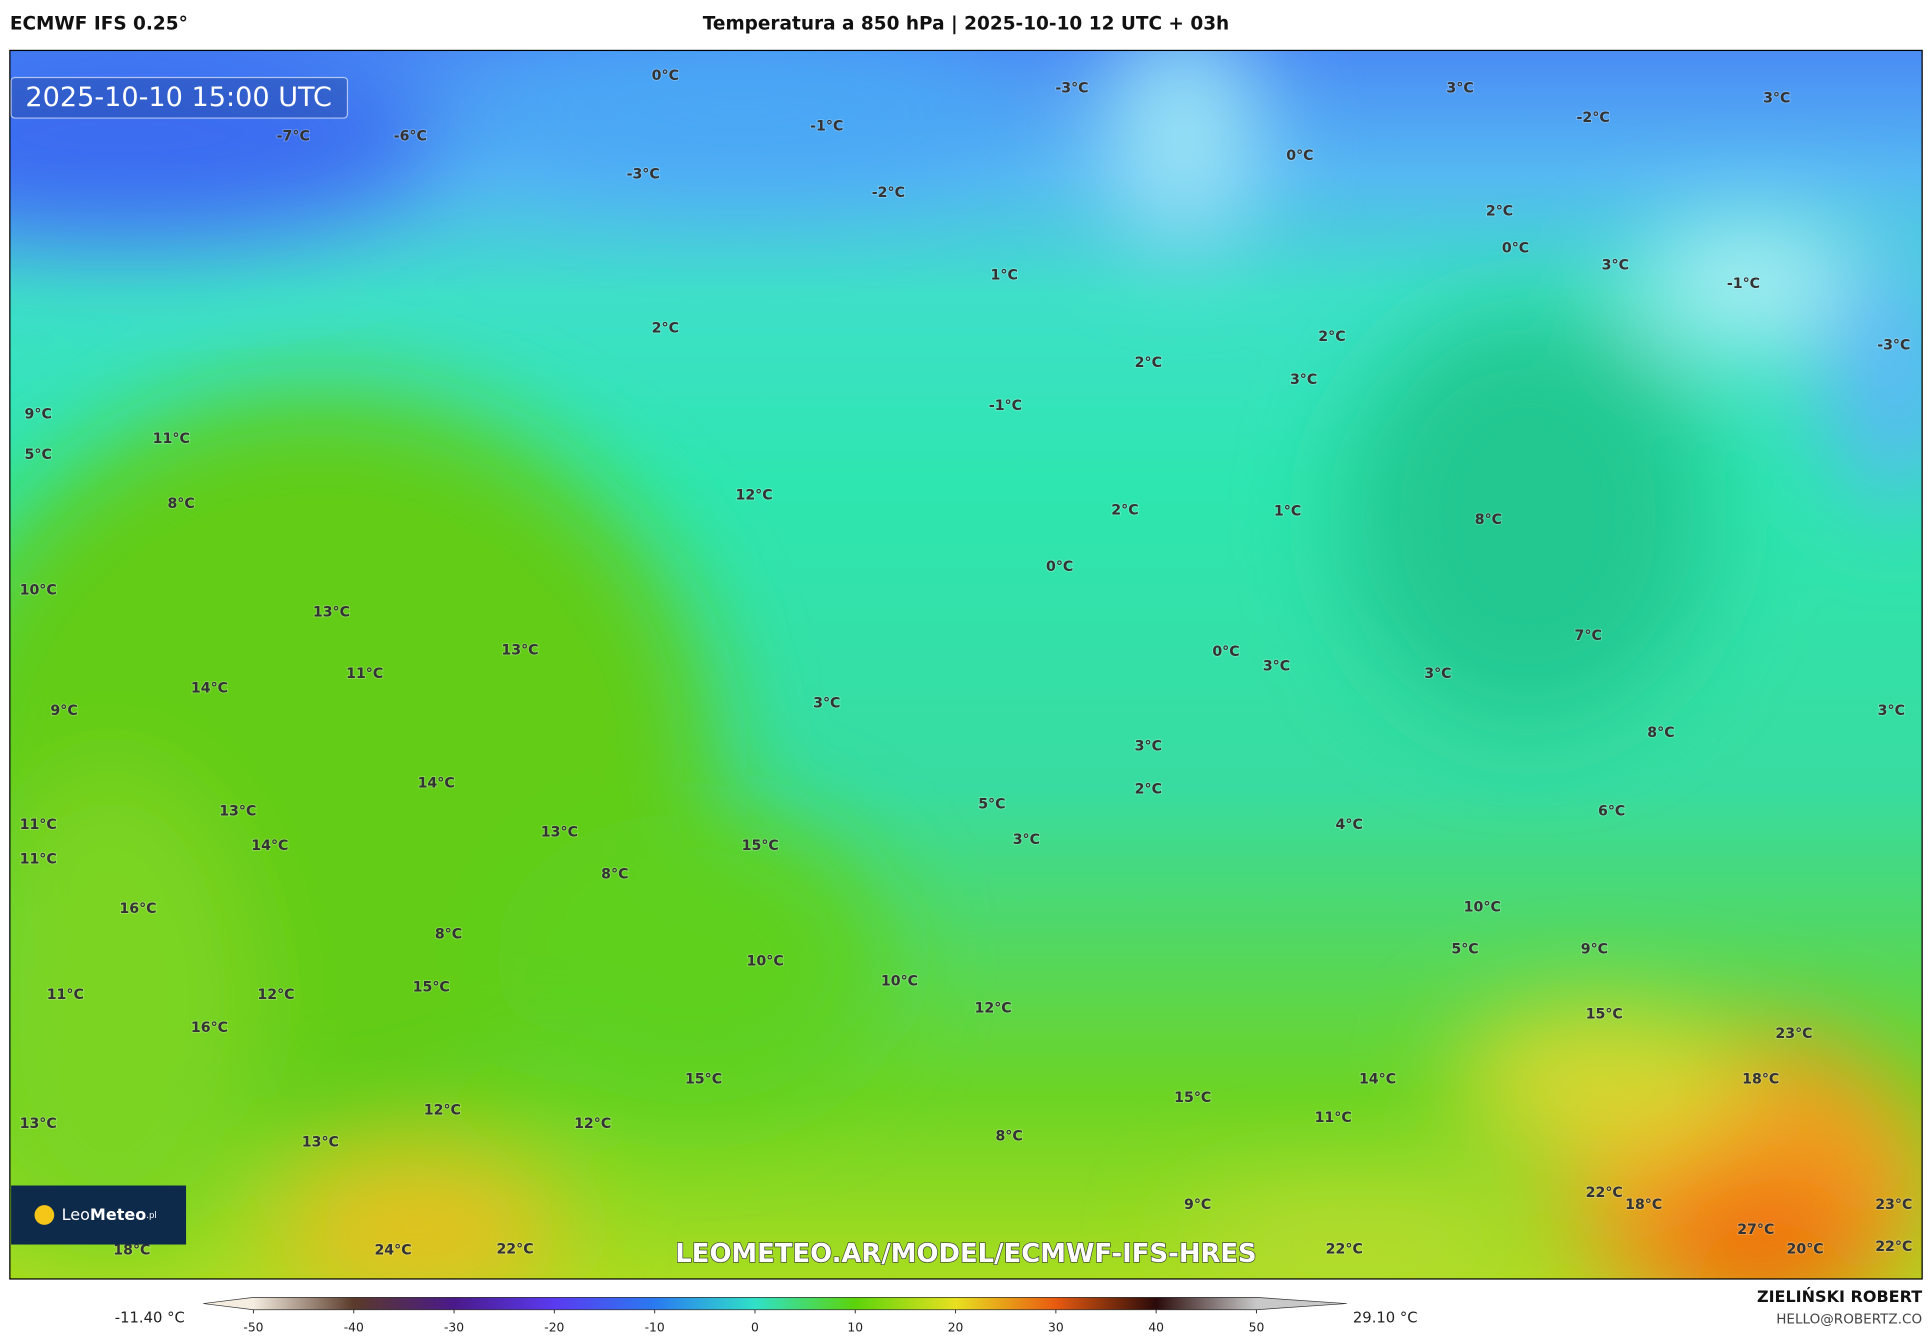 This screenshot has width=1932, height=1338. Describe the element at coordinates (354, 1328) in the screenshot. I see `colorbar-tick-label: -40` at that location.